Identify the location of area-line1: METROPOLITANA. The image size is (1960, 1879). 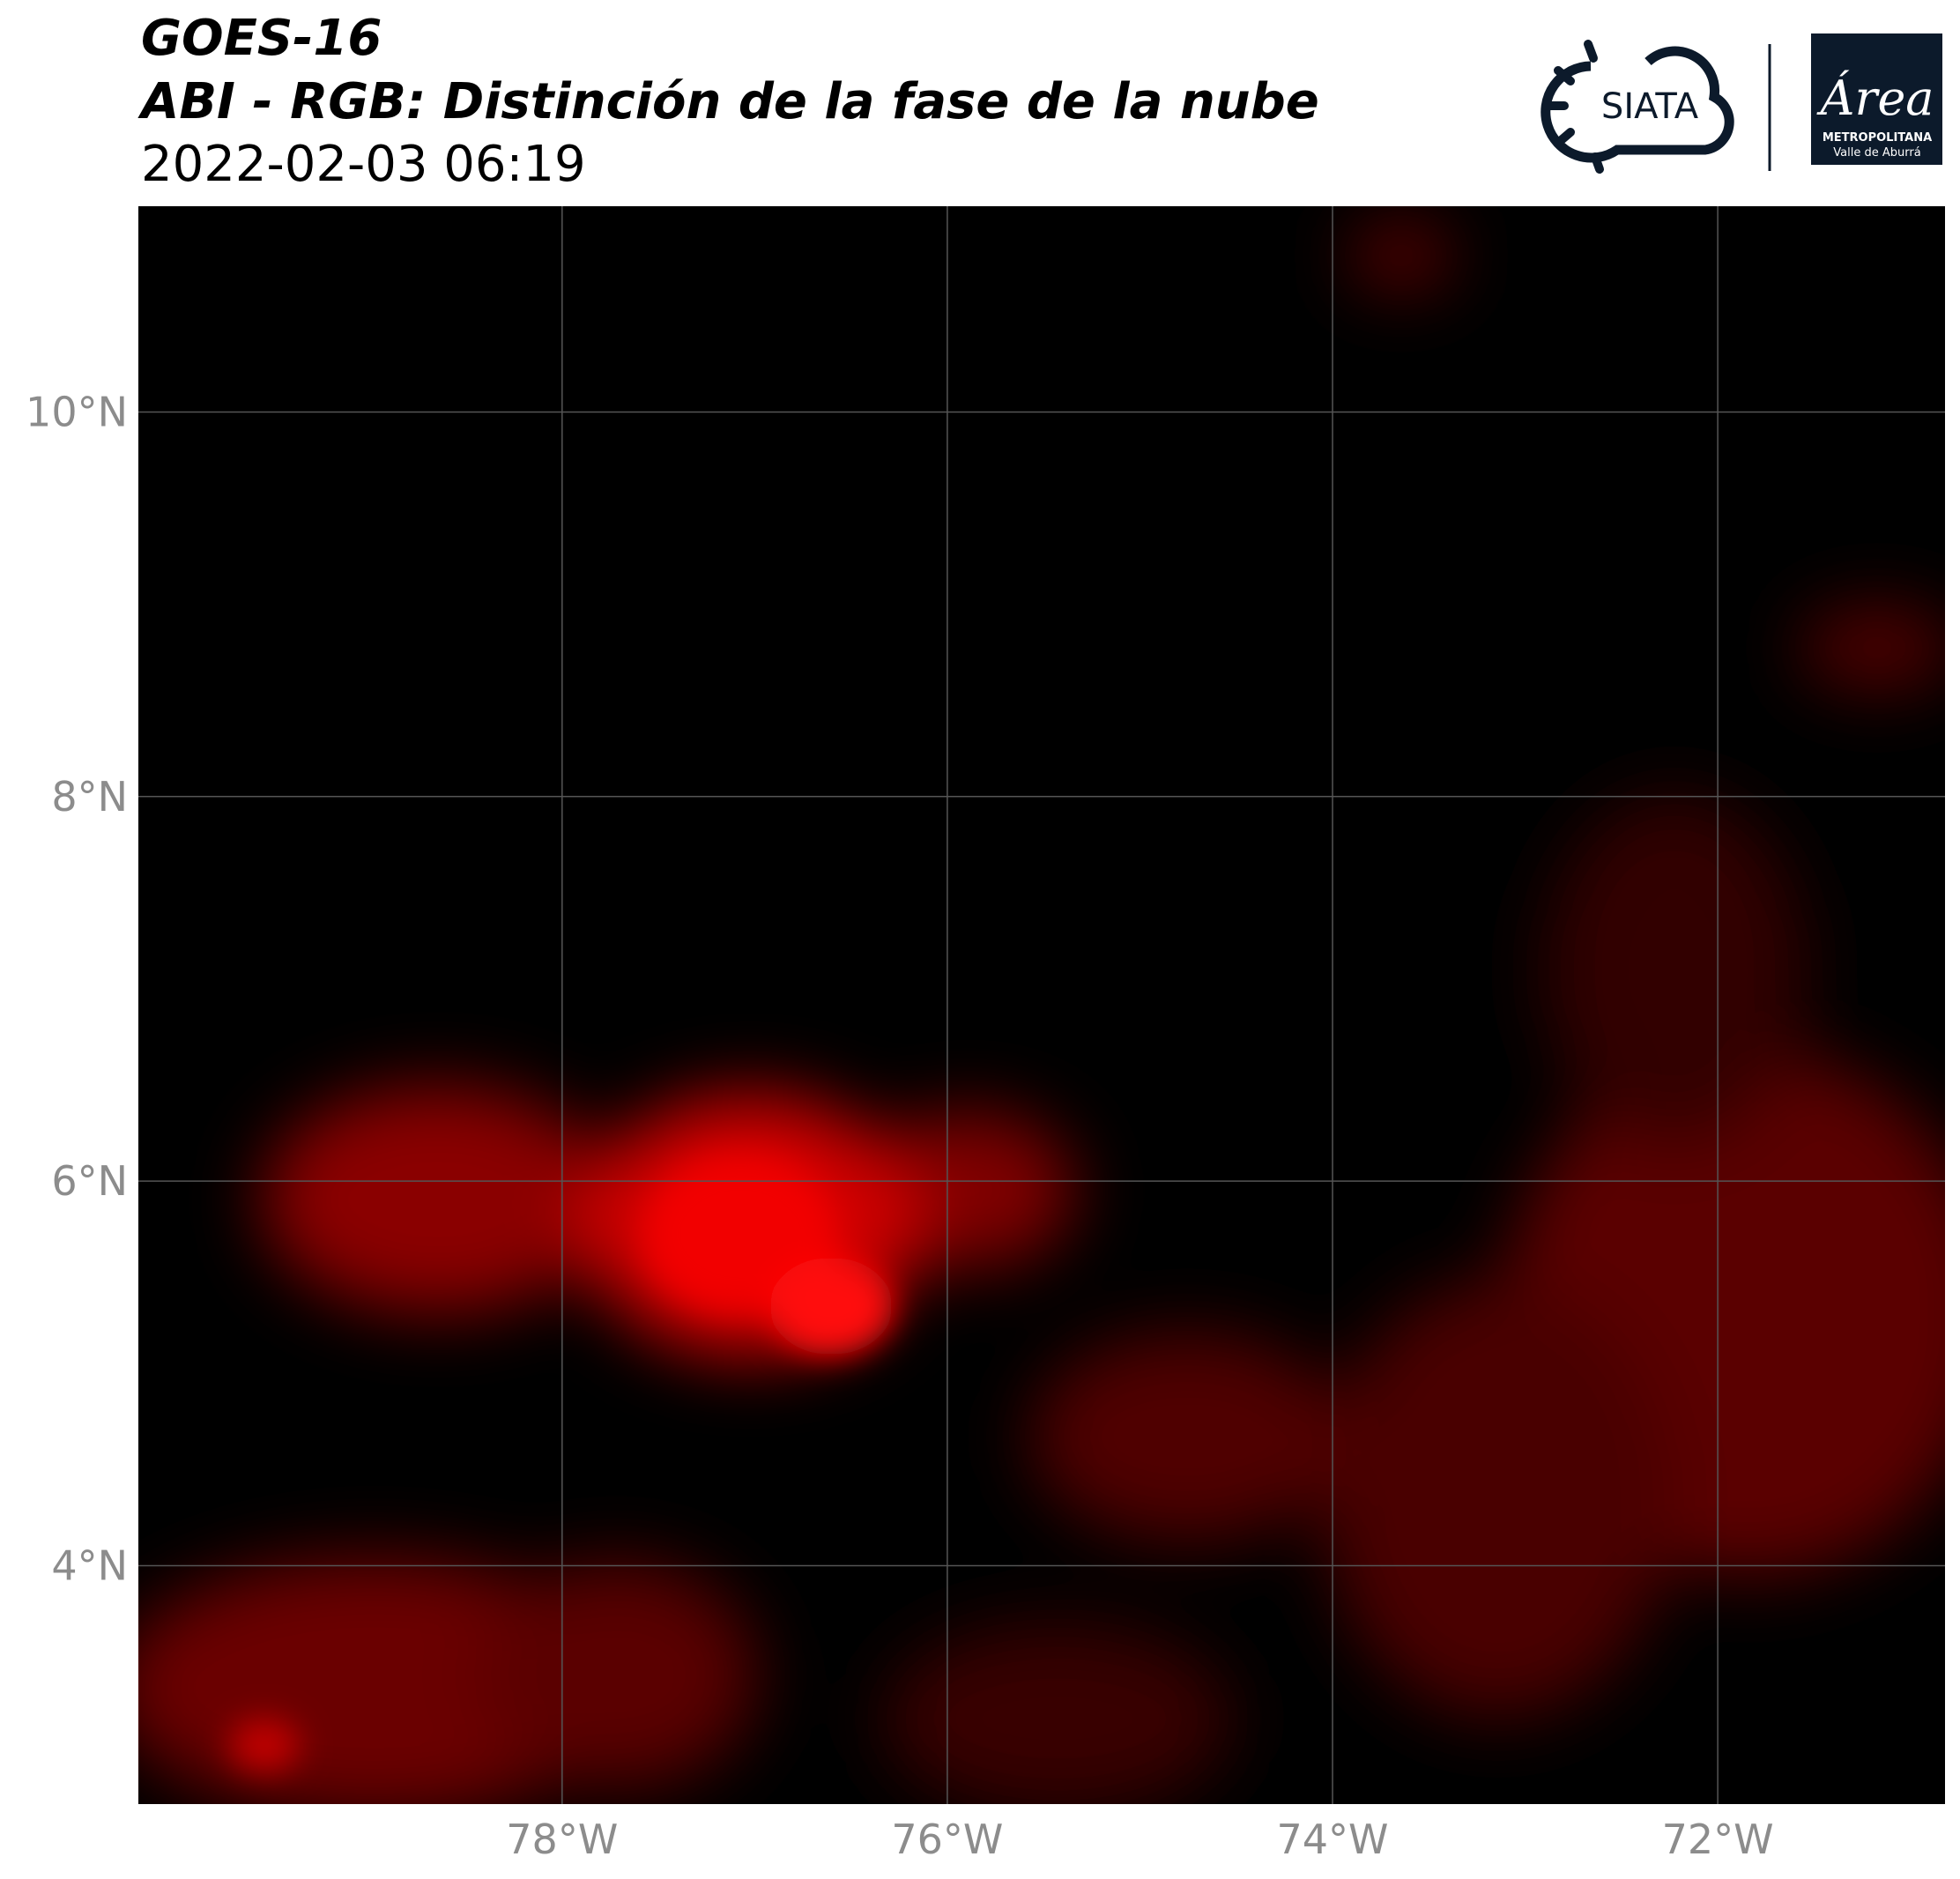
(1877, 138).